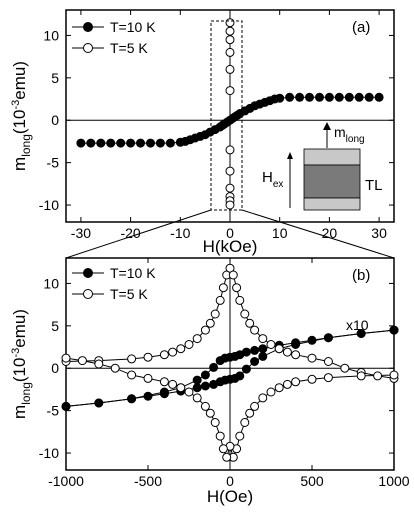 This screenshot has height=513, width=414. What do you see at coordinates (272, 179) in the screenshot?
I see `inset-label-hex: Hex` at bounding box center [272, 179].